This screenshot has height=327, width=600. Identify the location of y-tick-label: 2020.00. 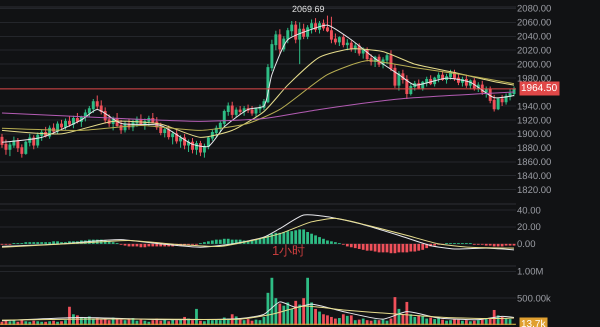
(534, 51).